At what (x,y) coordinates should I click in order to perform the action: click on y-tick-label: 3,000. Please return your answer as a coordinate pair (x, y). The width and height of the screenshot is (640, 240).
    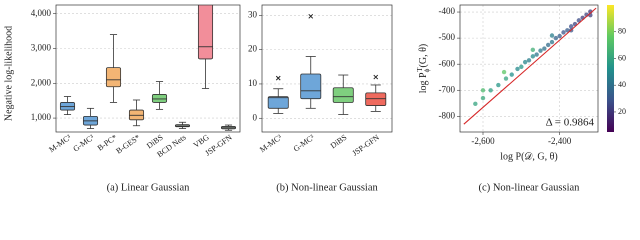
    Looking at the image, I should click on (41, 48).